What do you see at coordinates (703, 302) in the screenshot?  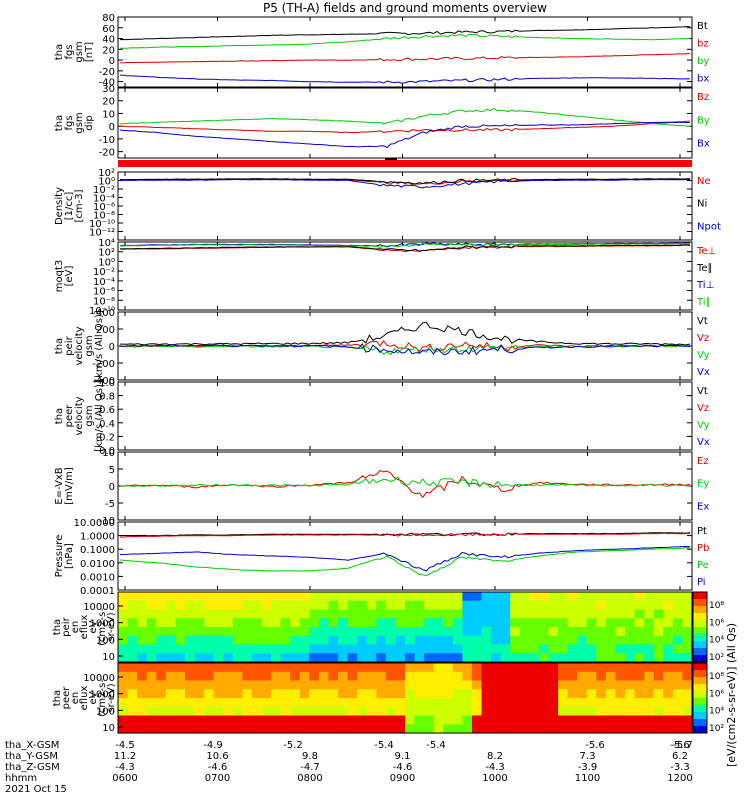 I see `legend-label: Ti∥` at bounding box center [703, 302].